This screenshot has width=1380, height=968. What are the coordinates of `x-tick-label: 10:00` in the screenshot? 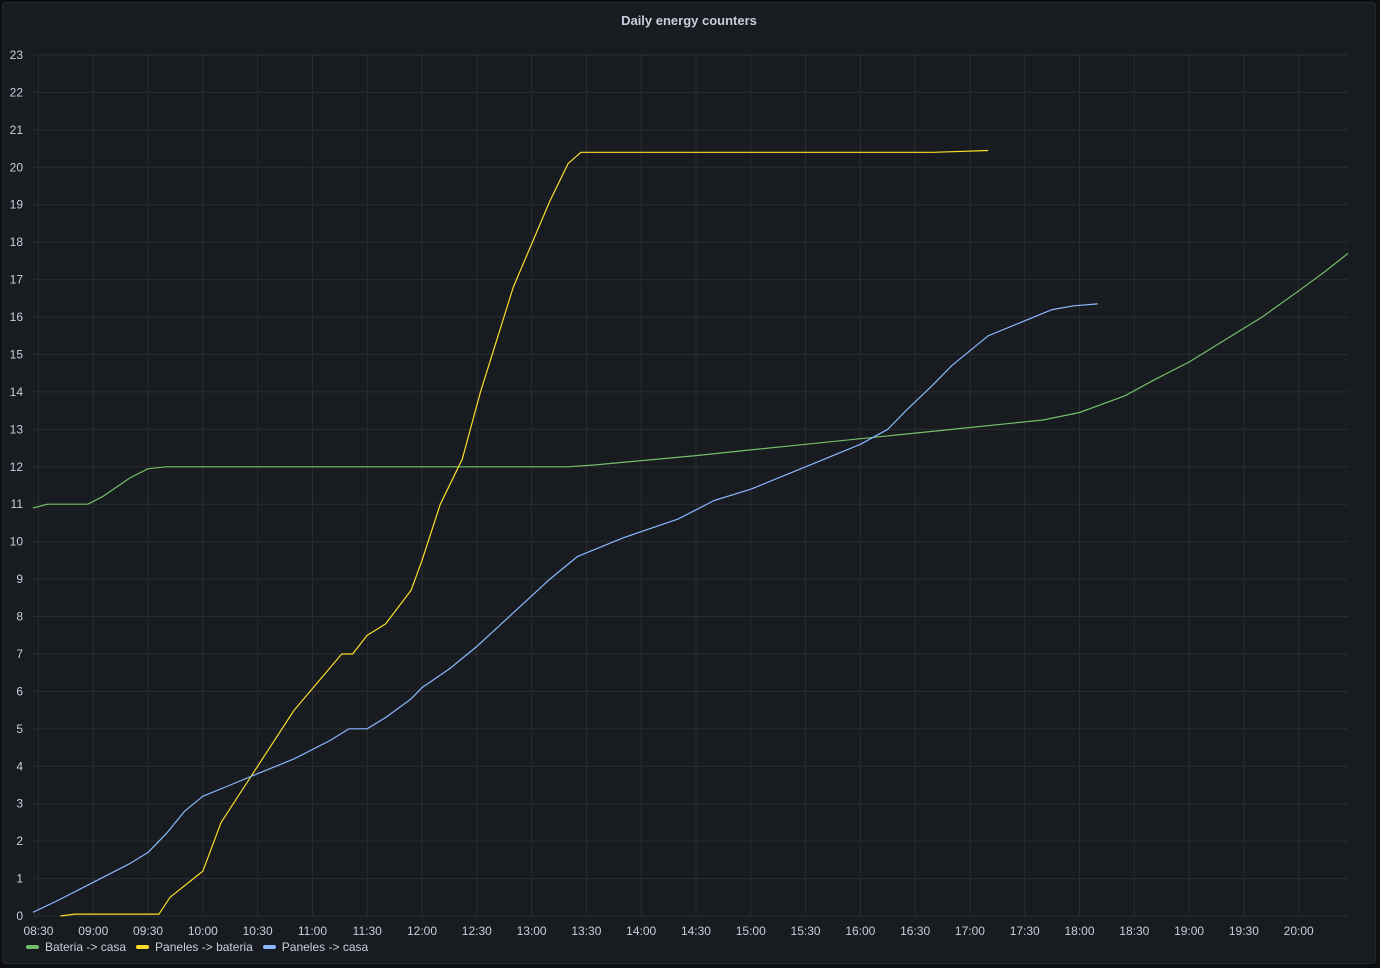 It's located at (203, 931).